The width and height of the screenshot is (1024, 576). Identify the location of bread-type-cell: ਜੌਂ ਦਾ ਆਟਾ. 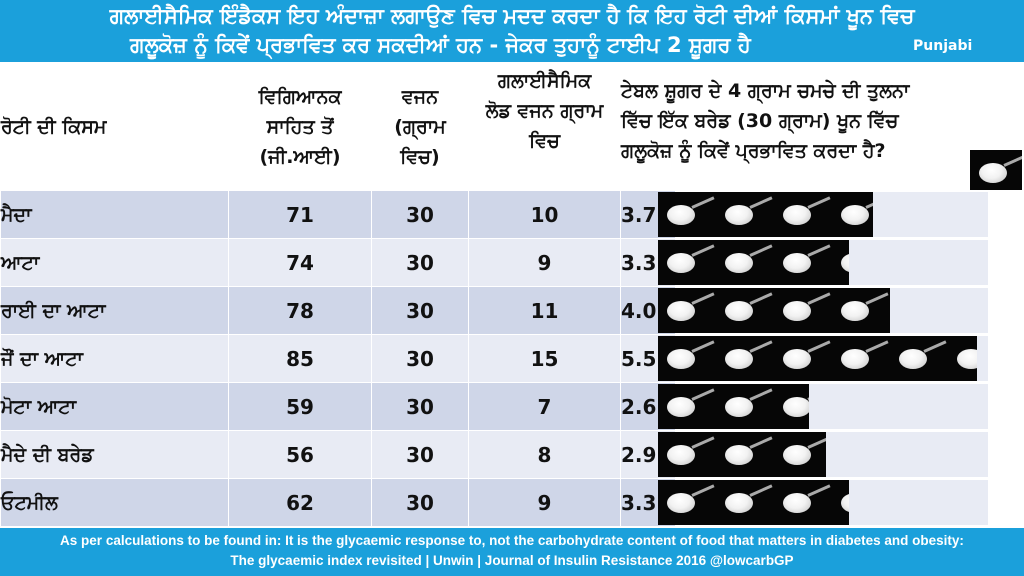
(114, 358).